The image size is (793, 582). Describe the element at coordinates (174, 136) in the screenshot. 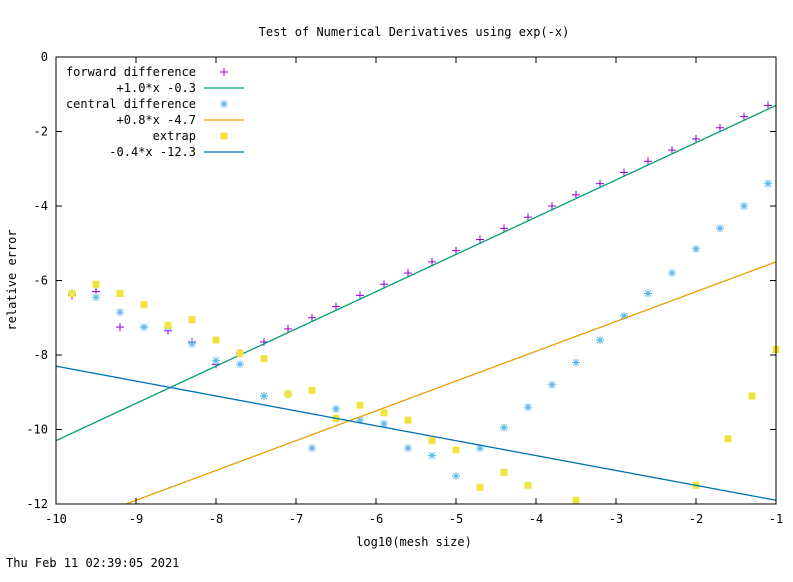

I see `legend-label: extrap` at that location.